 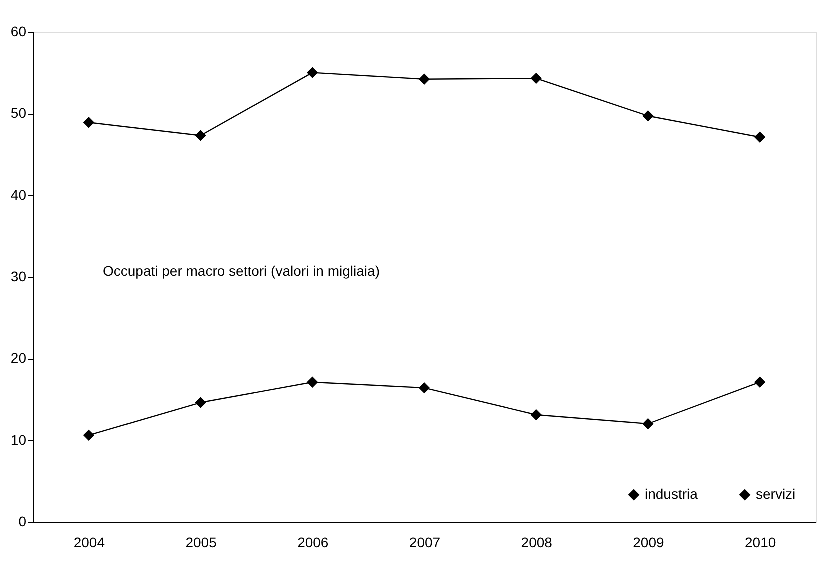 What do you see at coordinates (18, 194) in the screenshot?
I see `y-tick-label: 40` at bounding box center [18, 194].